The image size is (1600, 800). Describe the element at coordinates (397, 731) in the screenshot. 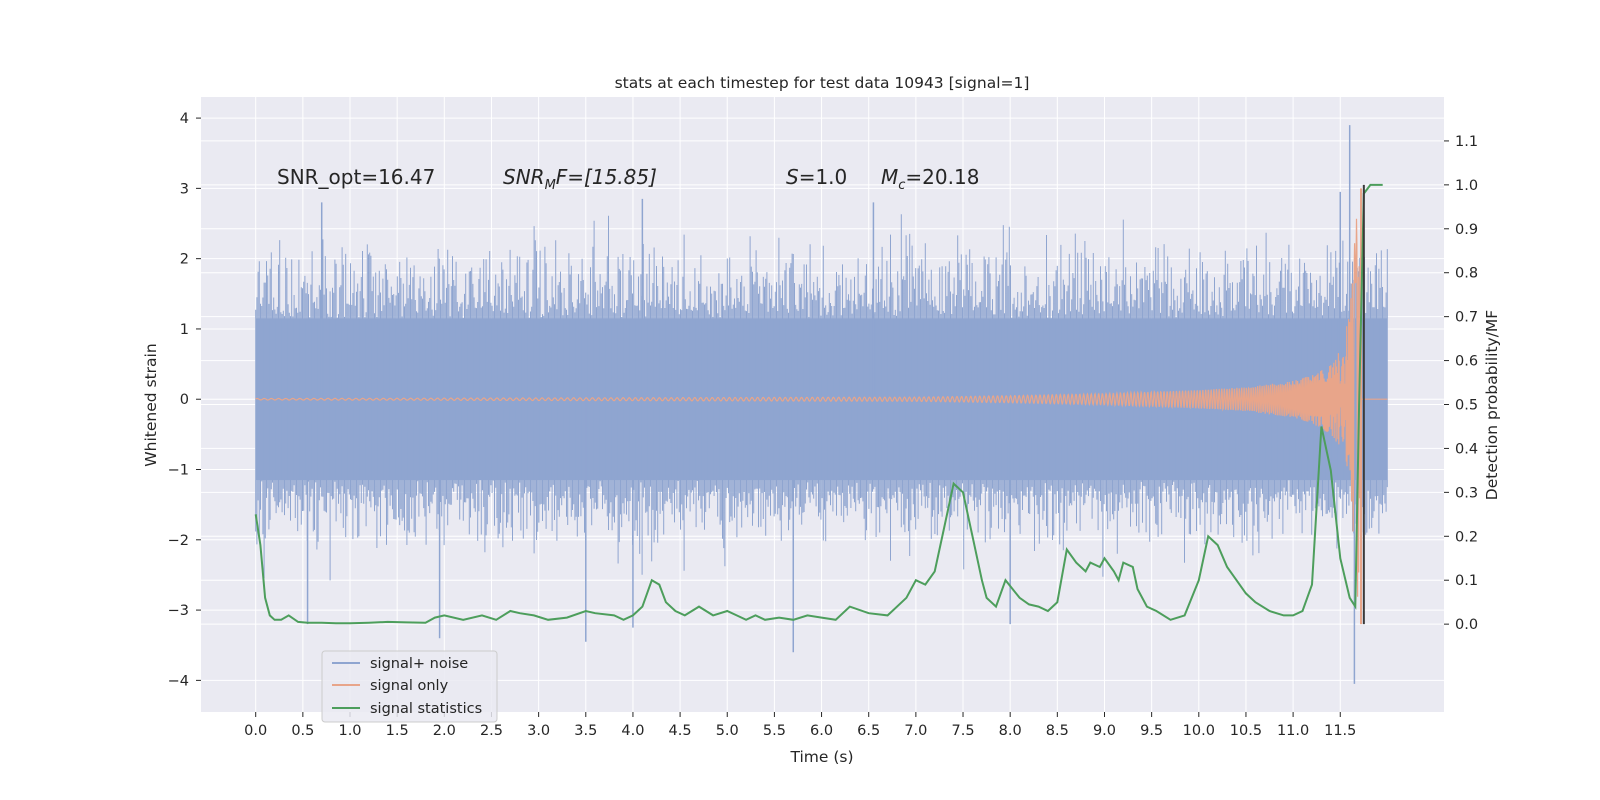

I see `x-tick-label: 1.5` at that location.